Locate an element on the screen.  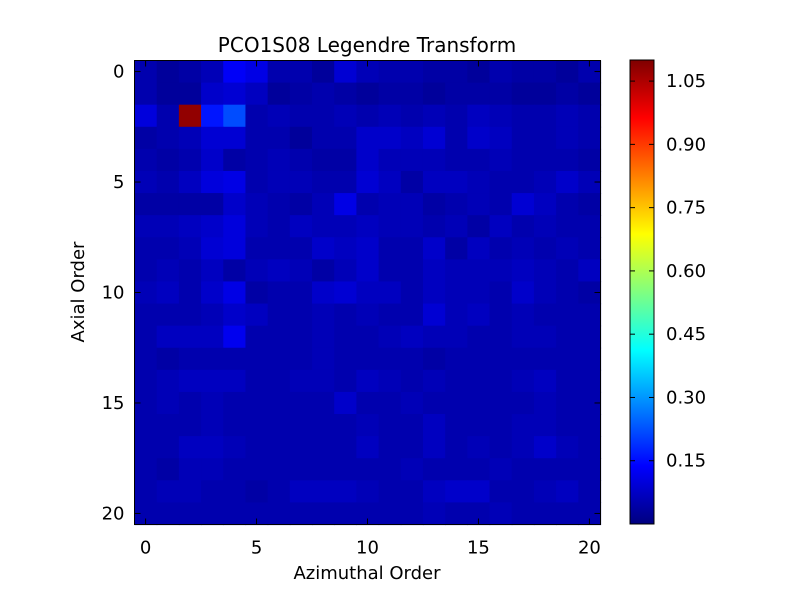
colorbar-tick-label: 1.05 is located at coordinates (686, 81).